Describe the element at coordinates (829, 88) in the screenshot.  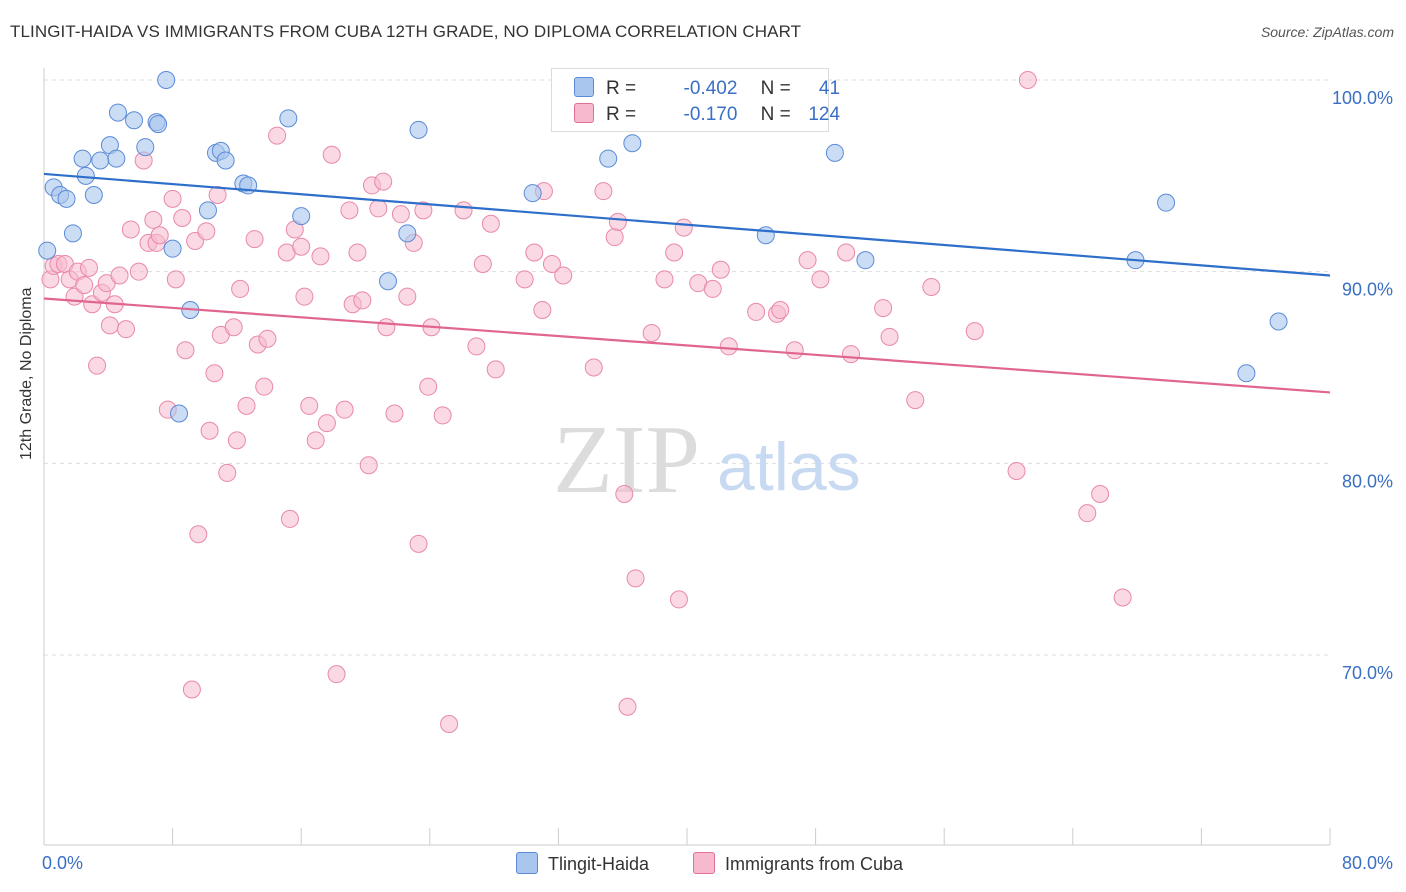
I see `legend-n-value: 41` at that location.